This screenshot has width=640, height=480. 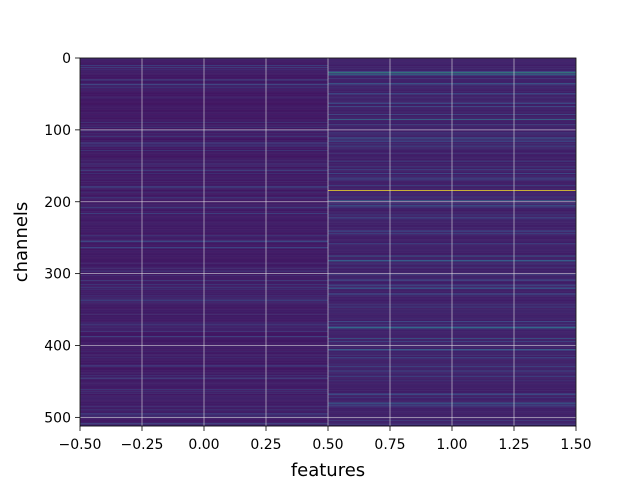 What do you see at coordinates (57, 131) in the screenshot?
I see `y-tick-label: 100` at bounding box center [57, 131].